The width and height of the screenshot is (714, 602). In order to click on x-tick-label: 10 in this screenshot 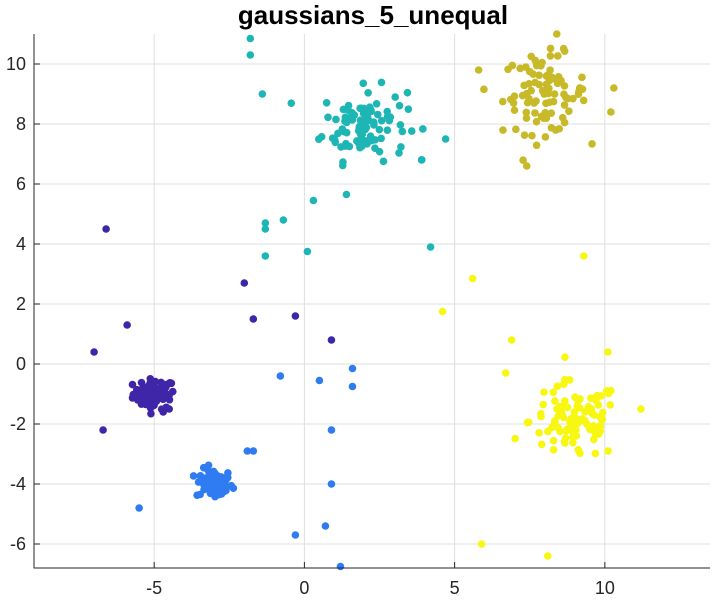, I will do `click(605, 588)`.